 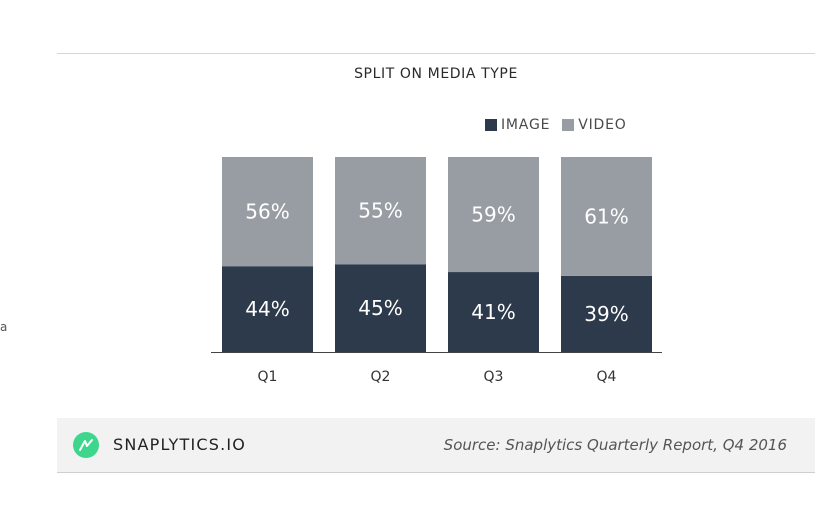 I want to click on top-divider, so click(x=436, y=53).